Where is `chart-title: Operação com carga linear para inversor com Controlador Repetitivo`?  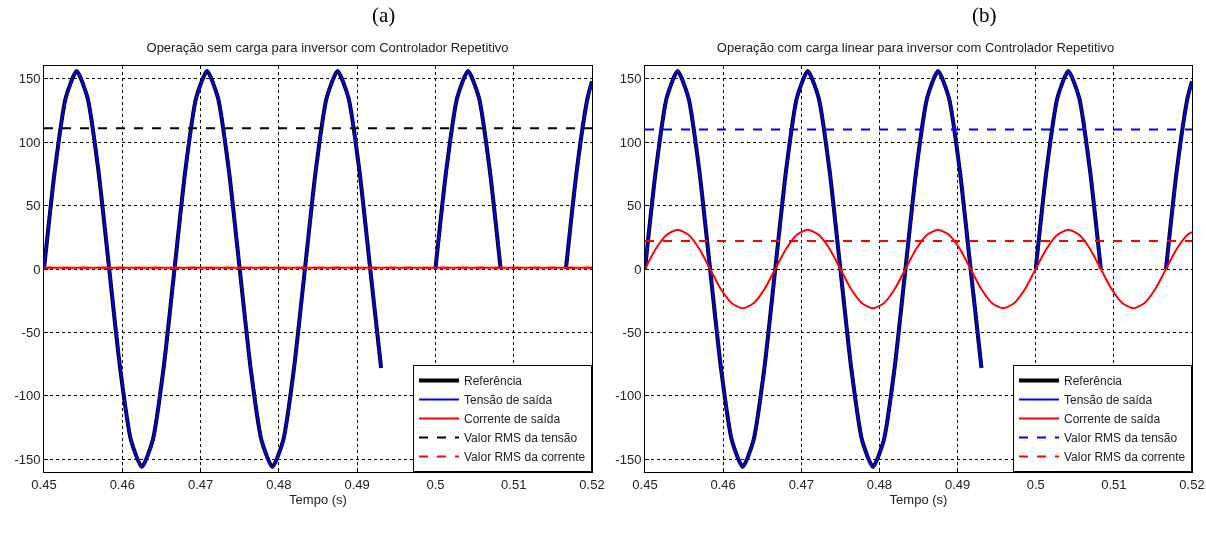 chart-title: Operação com carga linear para inversor com Controlador Repetitivo is located at coordinates (915, 47).